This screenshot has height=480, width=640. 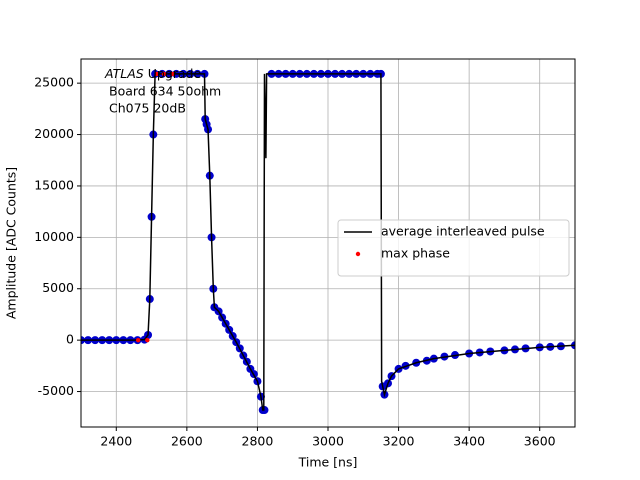 What do you see at coordinates (187, 441) in the screenshot?
I see `x-tick-label: 2600` at bounding box center [187, 441].